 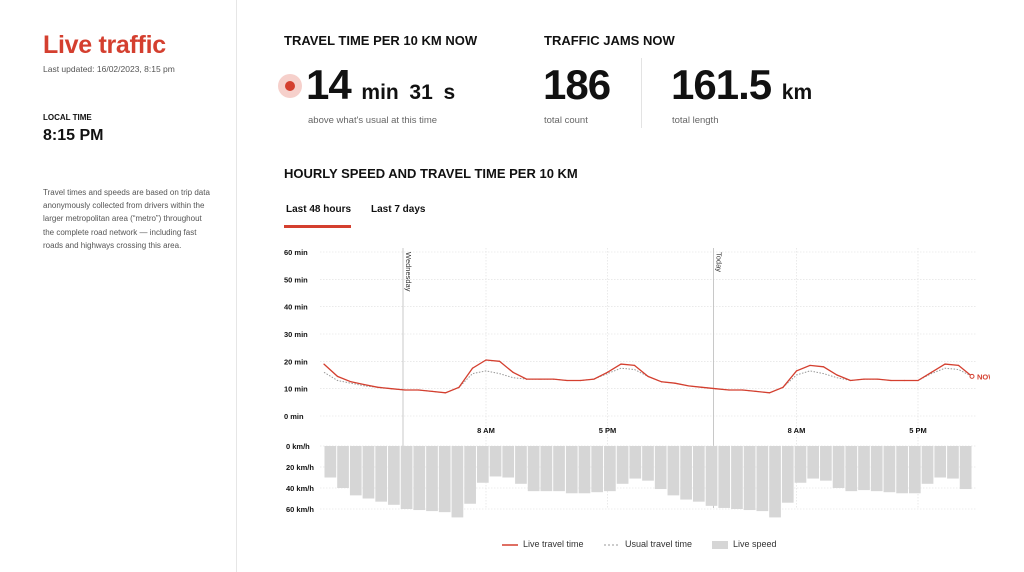 I want to click on legend-usual-travel-time: Usual travel time, so click(x=659, y=544).